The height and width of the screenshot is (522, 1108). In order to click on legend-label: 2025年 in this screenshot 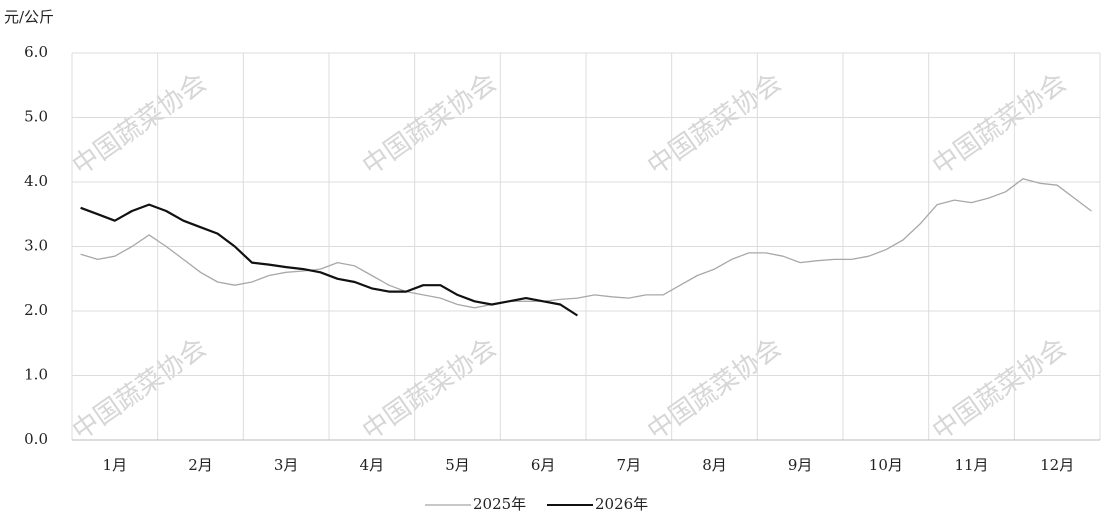, I will do `click(499, 504)`.